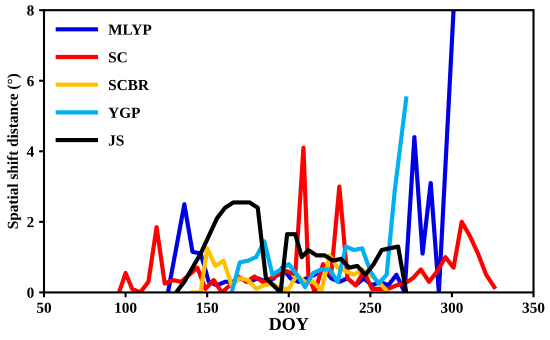 This screenshot has width=550, height=340. I want to click on x-tick-label: 250, so click(371, 307).